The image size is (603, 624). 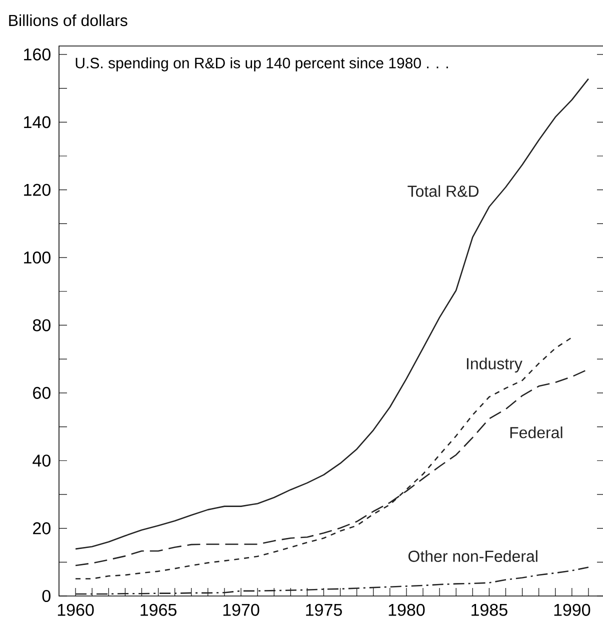 I want to click on y-tick-label: 0, so click(x=46, y=596).